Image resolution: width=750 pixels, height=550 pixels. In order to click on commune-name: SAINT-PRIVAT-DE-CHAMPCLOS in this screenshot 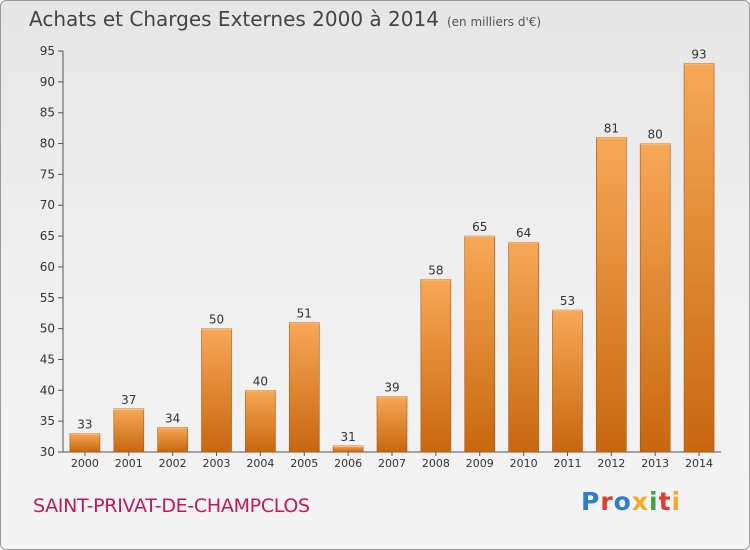, I will do `click(171, 506)`.